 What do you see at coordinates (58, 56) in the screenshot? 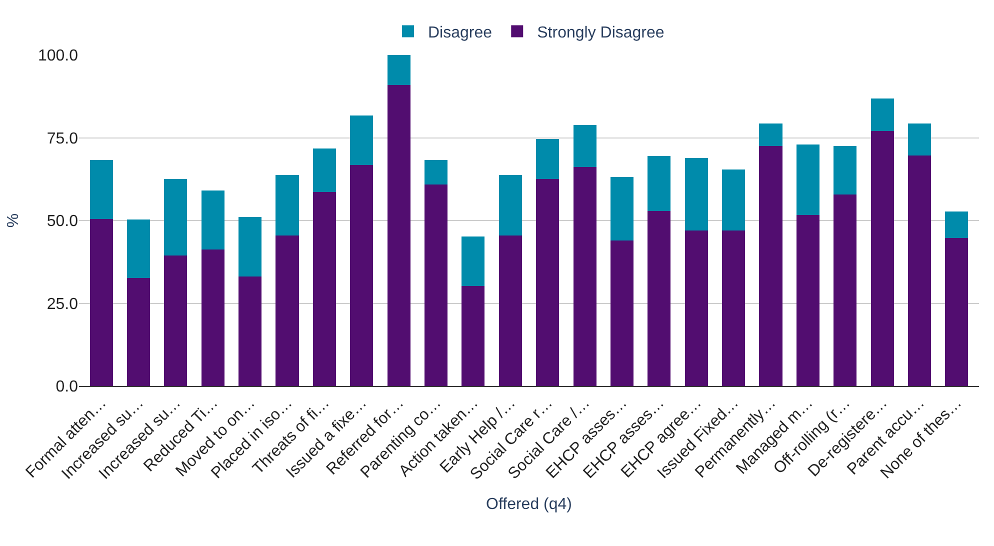
I see `y-tick-label: 100.0` at bounding box center [58, 56].